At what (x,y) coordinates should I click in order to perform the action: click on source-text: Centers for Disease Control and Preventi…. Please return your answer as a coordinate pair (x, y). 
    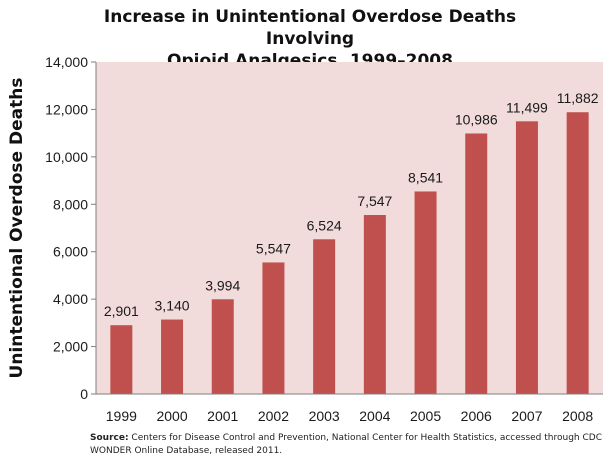
    Looking at the image, I should click on (346, 444).